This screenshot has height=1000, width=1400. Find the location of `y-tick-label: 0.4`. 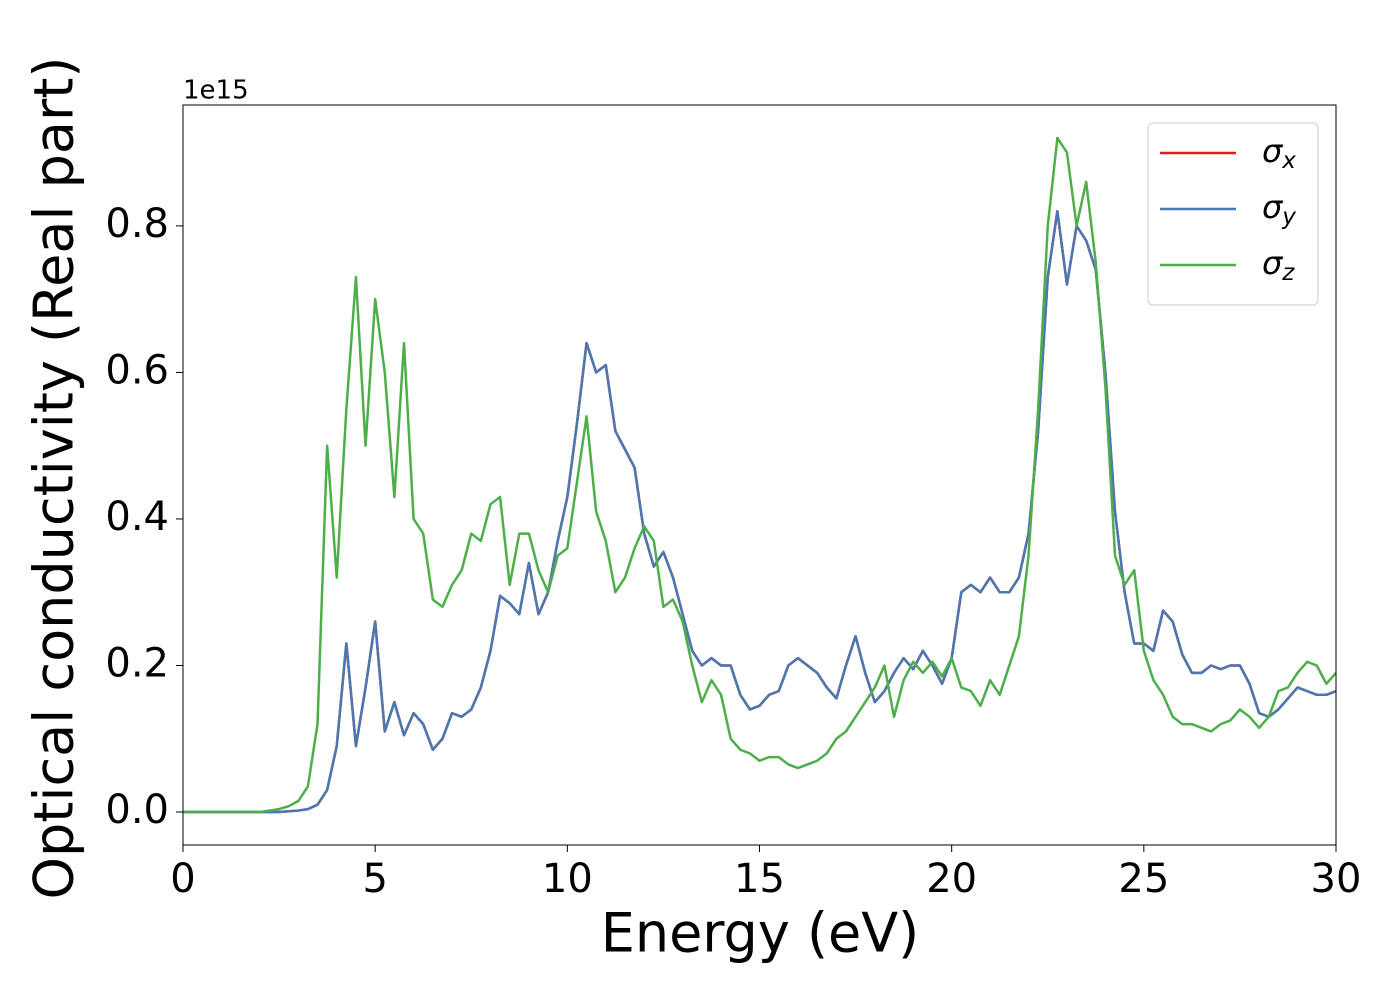

y-tick-label: 0.4 is located at coordinates (137, 517).